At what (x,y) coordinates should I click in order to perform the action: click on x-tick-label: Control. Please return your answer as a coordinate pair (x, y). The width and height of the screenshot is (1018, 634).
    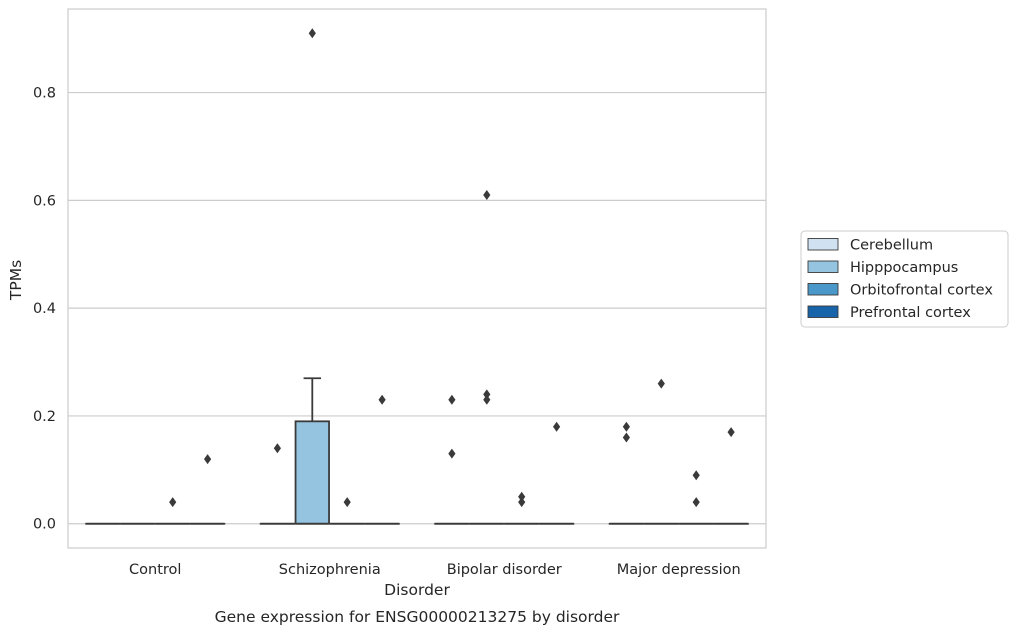
    Looking at the image, I should click on (155, 570).